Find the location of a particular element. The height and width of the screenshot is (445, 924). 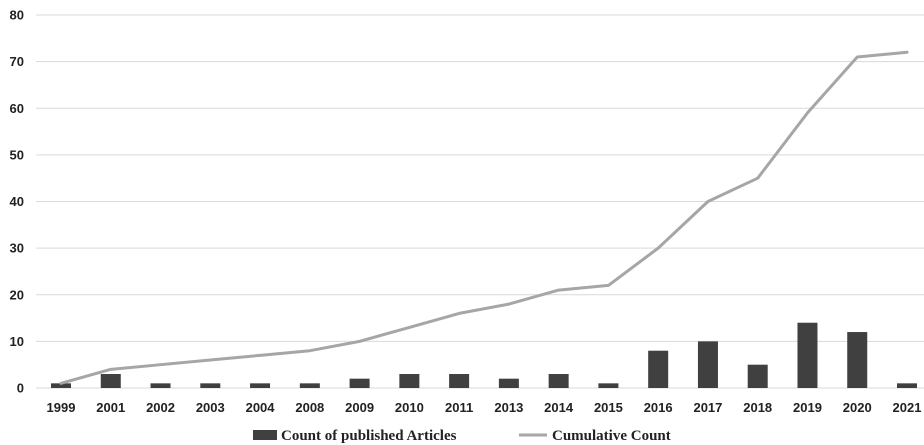

y-tick-label: 40 is located at coordinates (17, 201).